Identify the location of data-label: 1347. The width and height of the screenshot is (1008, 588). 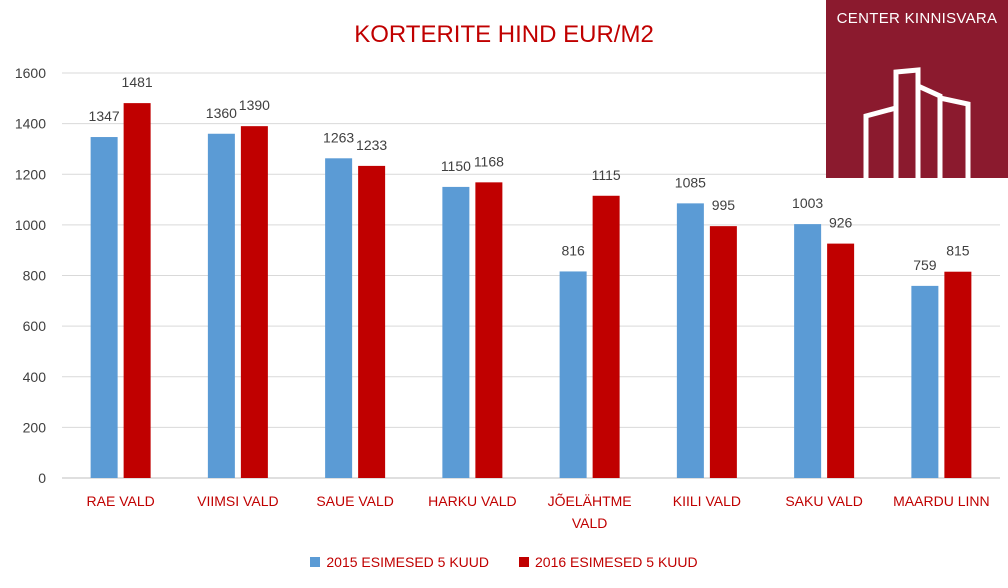
(104, 116).